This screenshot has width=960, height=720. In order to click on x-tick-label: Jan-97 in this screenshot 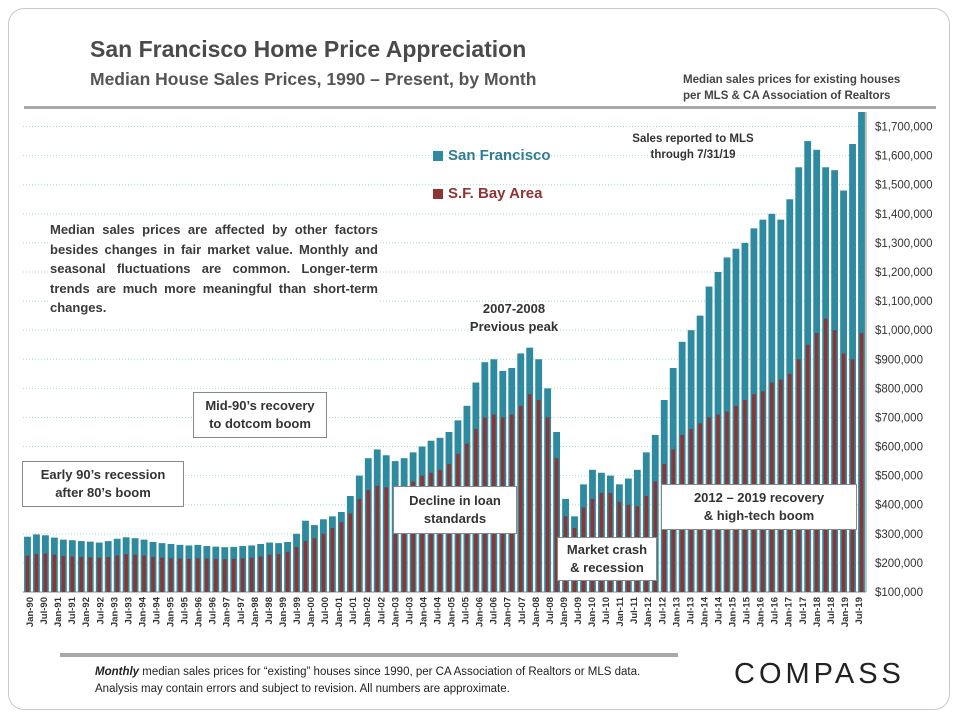, I will do `click(227, 612)`.